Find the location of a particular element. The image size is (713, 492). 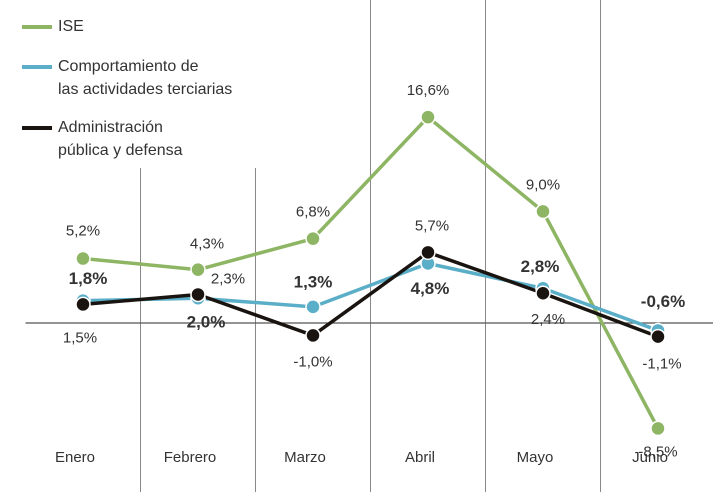

data-label: 1,3% is located at coordinates (313, 281).